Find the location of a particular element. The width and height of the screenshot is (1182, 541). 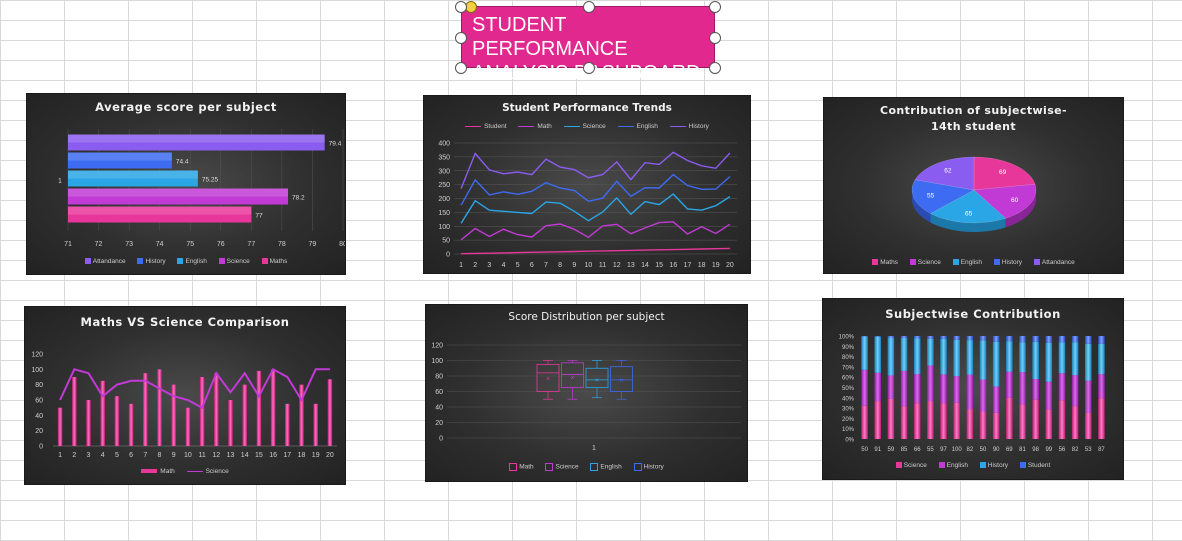

resize-handle-top-right is located at coordinates (715, 7).